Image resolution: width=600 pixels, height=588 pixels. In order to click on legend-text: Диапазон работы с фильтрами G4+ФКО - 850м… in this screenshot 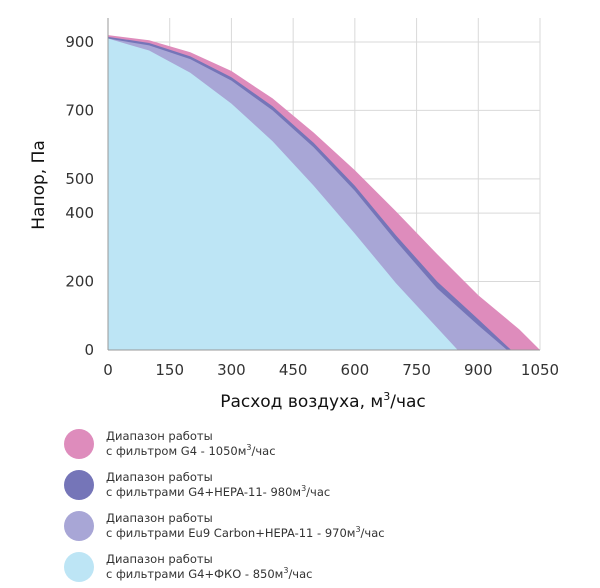, I will do `click(209, 567)`.